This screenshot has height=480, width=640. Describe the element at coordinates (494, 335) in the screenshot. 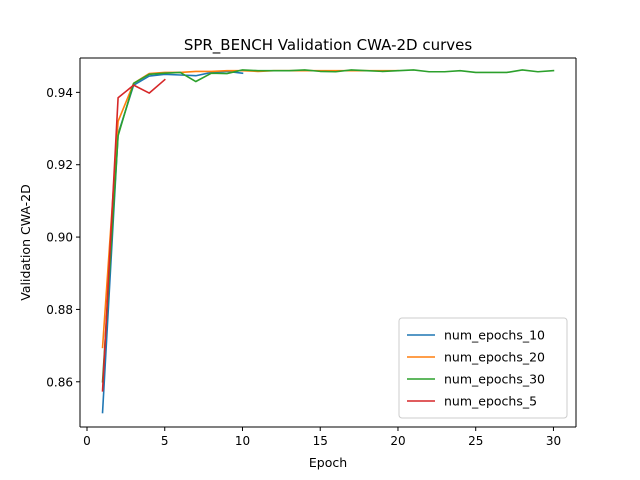

I see `legend-label: num_epochs_10` at that location.